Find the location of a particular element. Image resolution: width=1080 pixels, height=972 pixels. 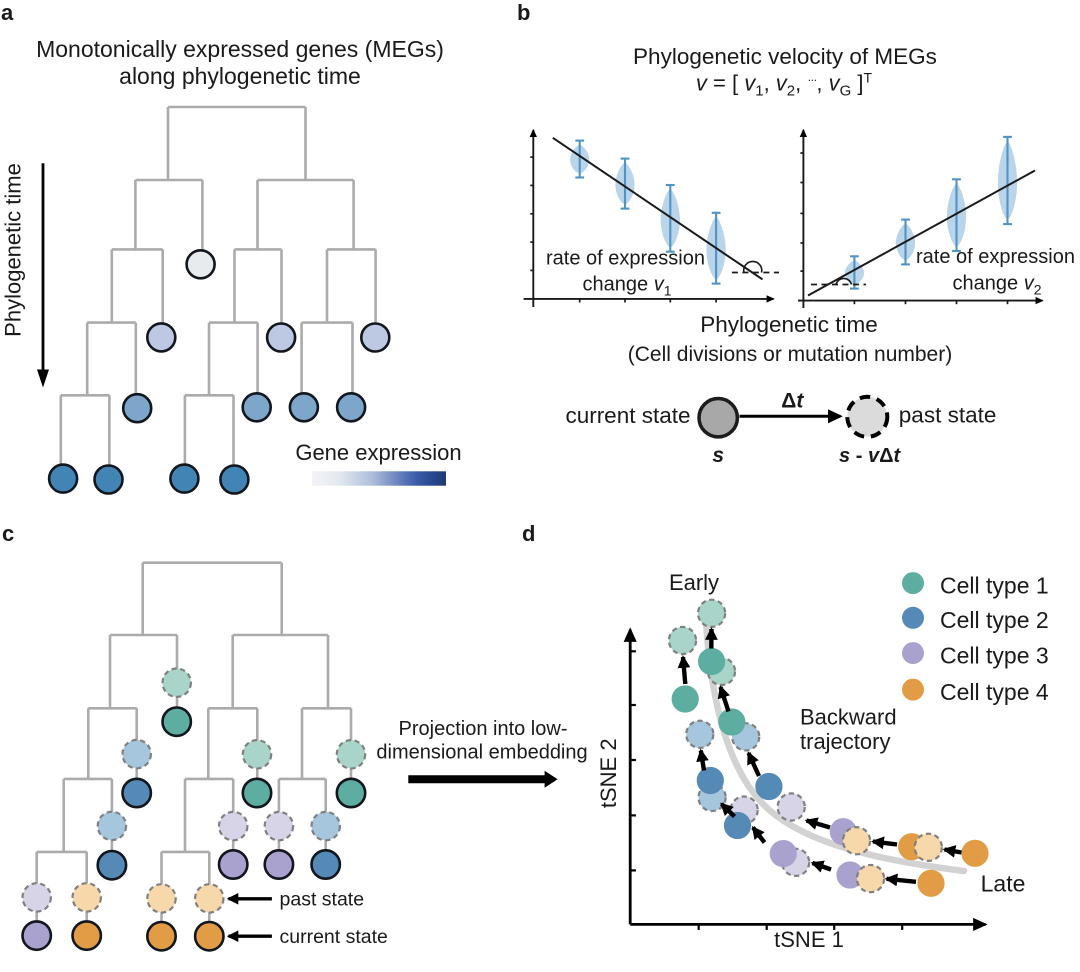

svg-text: Backward is located at coordinates (848, 716).